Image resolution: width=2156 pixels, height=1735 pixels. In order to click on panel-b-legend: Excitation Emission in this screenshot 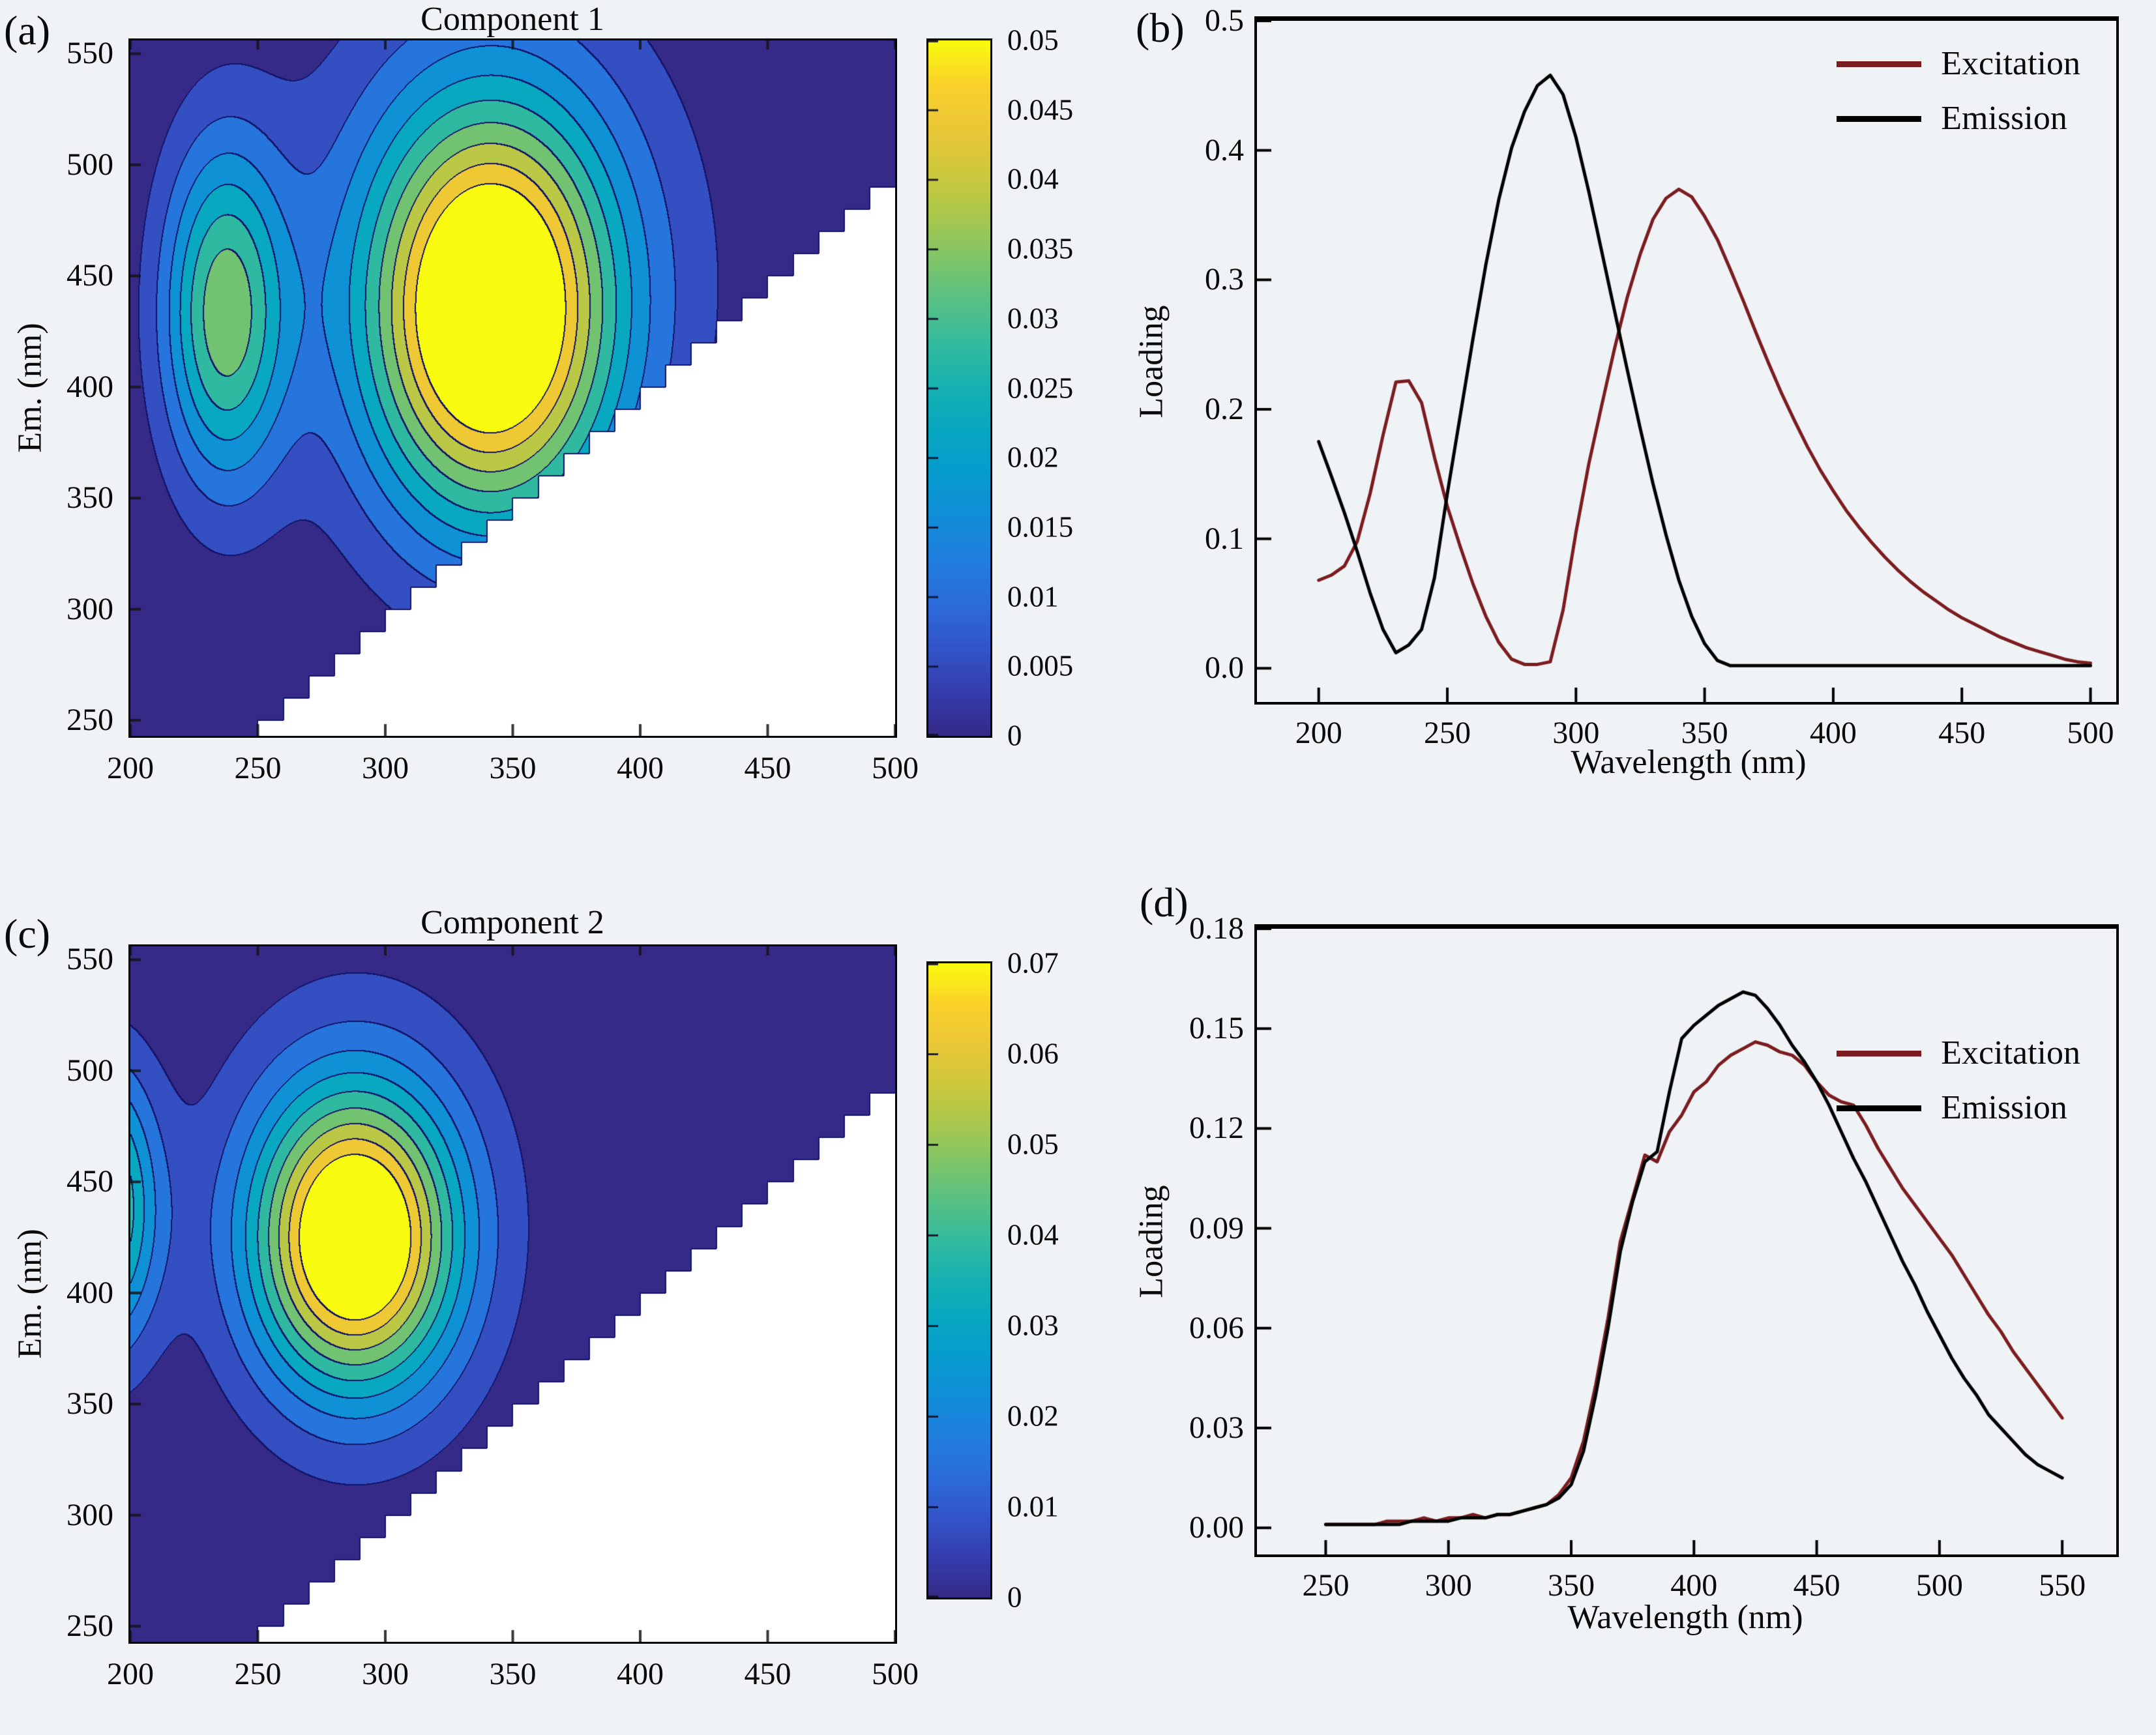, I will do `click(1958, 92)`.